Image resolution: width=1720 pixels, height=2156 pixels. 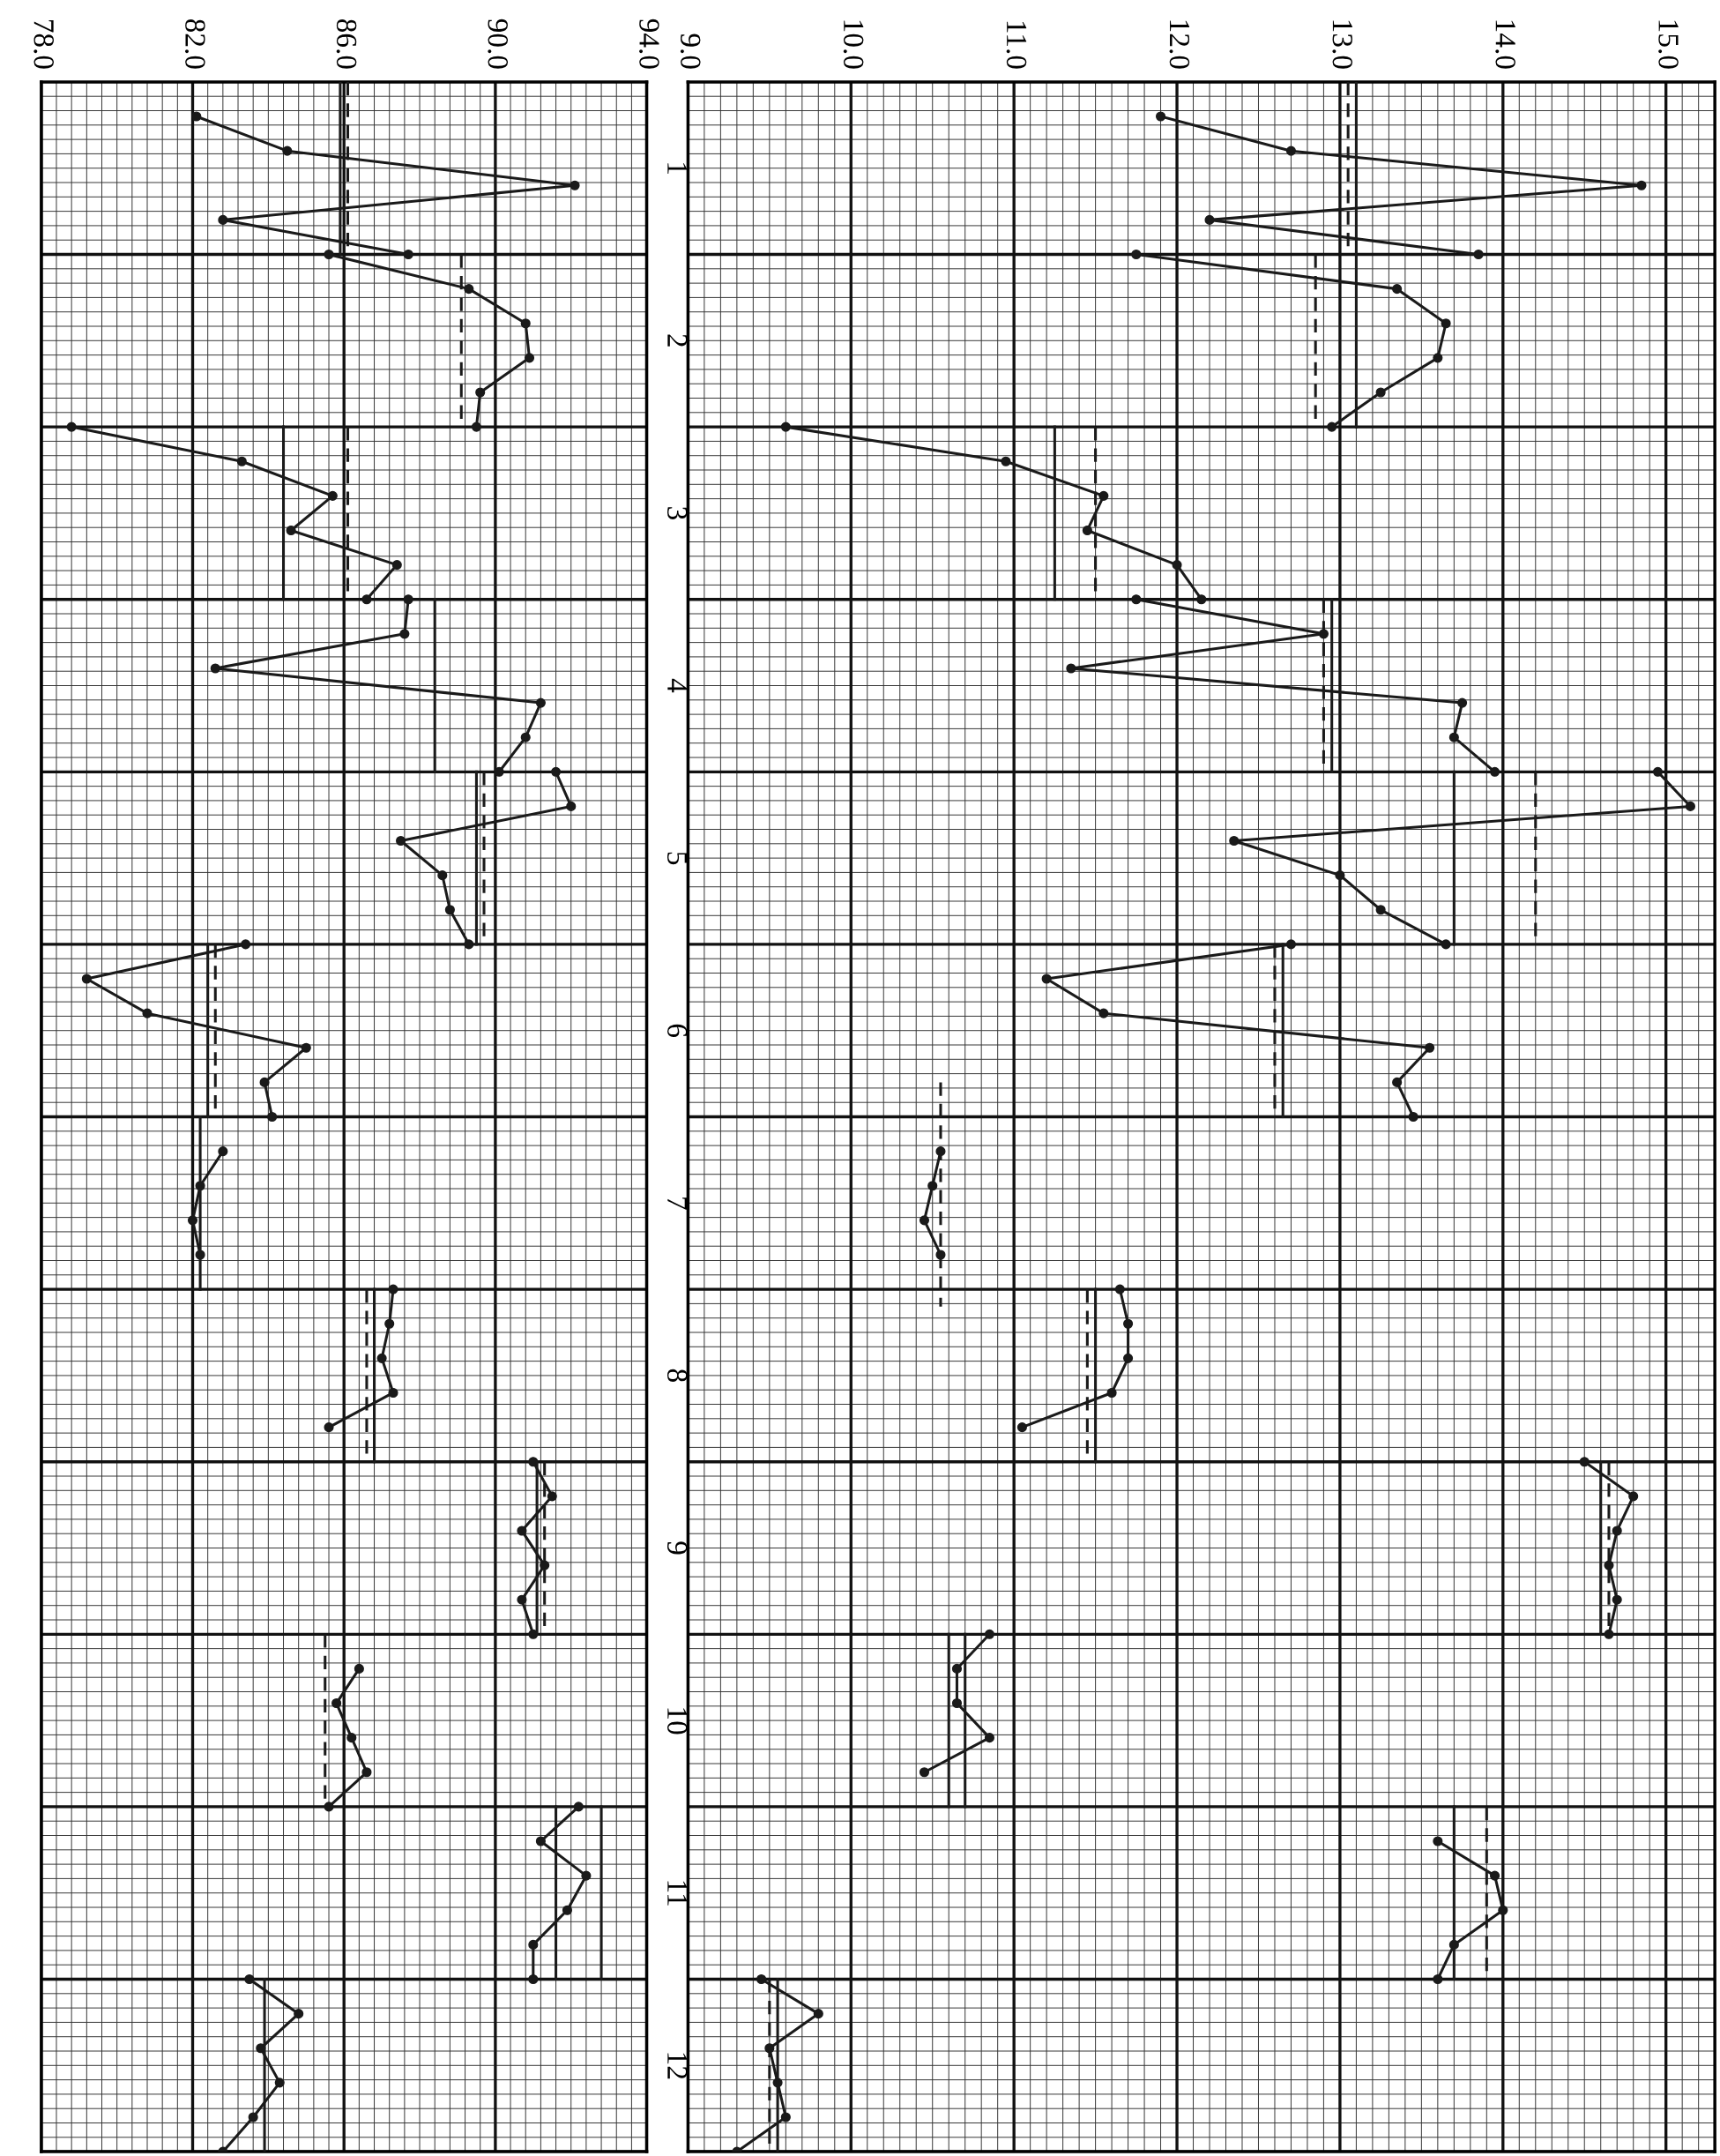 What do you see at coordinates (677, 1721) in the screenshot?
I see `y-tick-label: 10` at bounding box center [677, 1721].